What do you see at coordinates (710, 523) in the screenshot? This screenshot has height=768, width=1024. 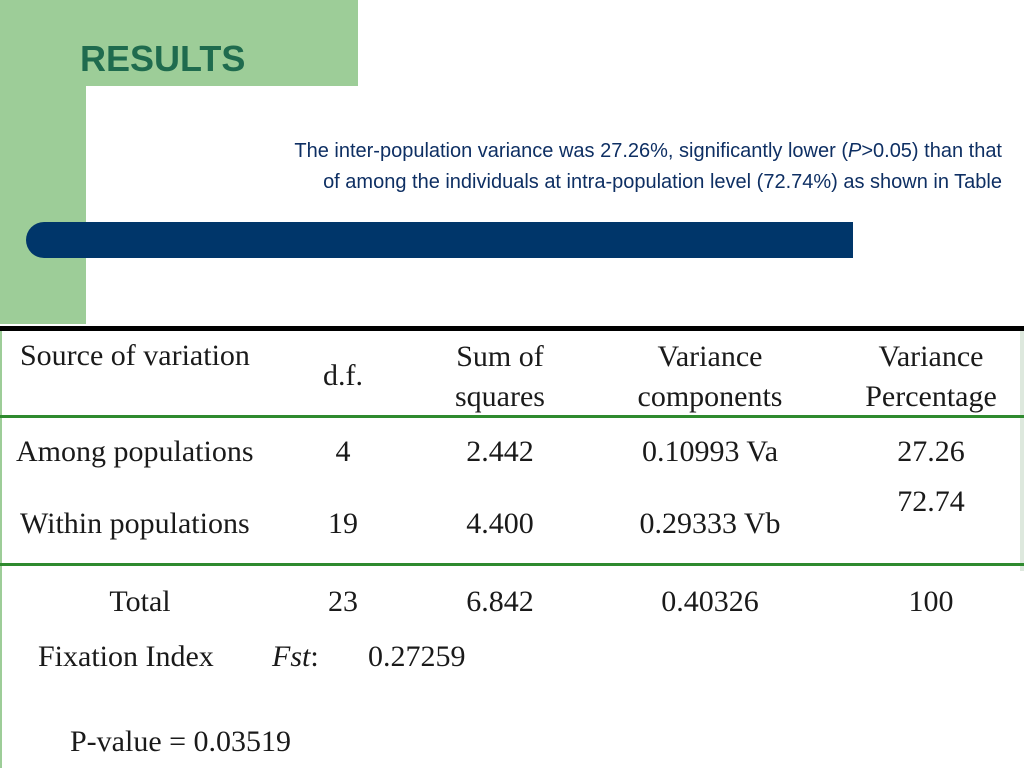 I see `row-within-vc: 0.29333 Vb` at bounding box center [710, 523].